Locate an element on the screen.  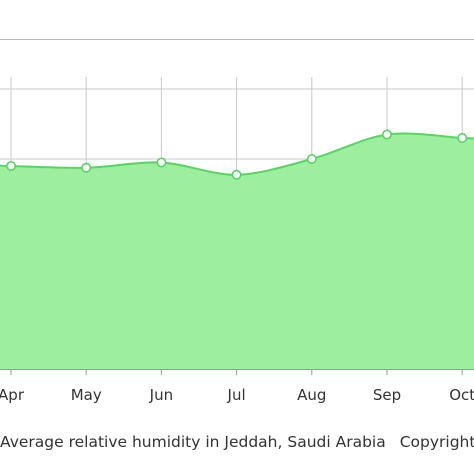
x-tick-label-oct: Oct is located at coordinates (461, 395).